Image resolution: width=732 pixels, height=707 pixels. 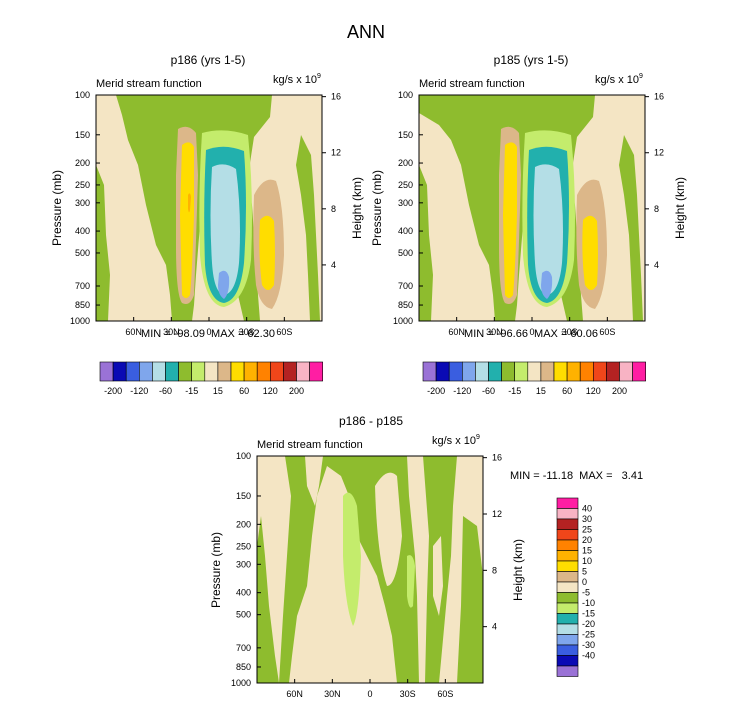 I want to click on contour-neg5-band-nh, so click(x=426, y=243).